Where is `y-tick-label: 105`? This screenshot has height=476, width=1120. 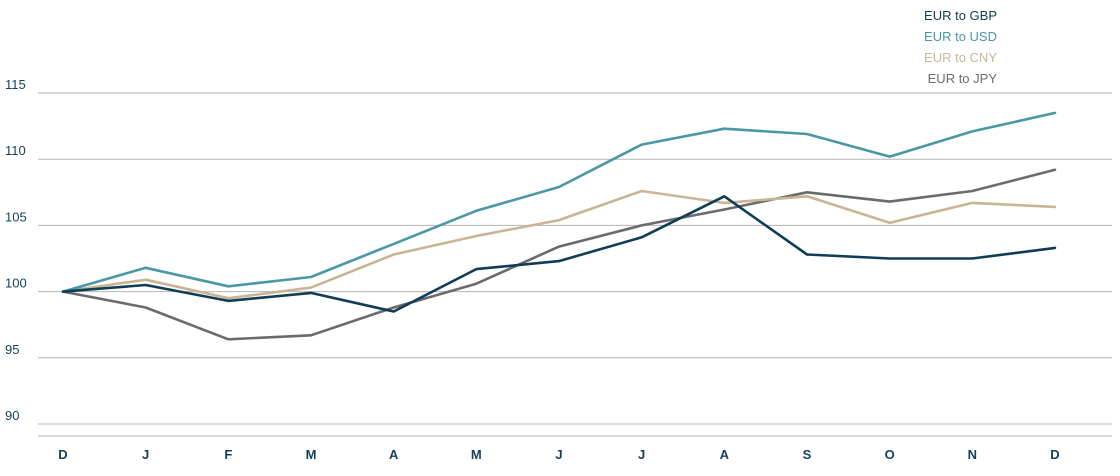
y-tick-label: 105 is located at coordinates (16, 216).